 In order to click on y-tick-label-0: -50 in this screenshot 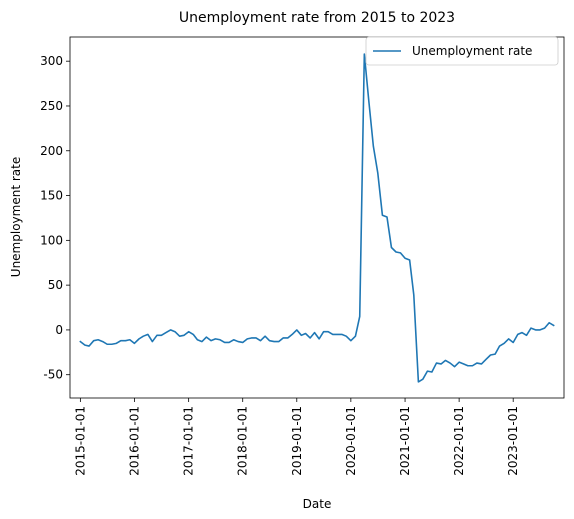, I will do `click(53, 375)`.